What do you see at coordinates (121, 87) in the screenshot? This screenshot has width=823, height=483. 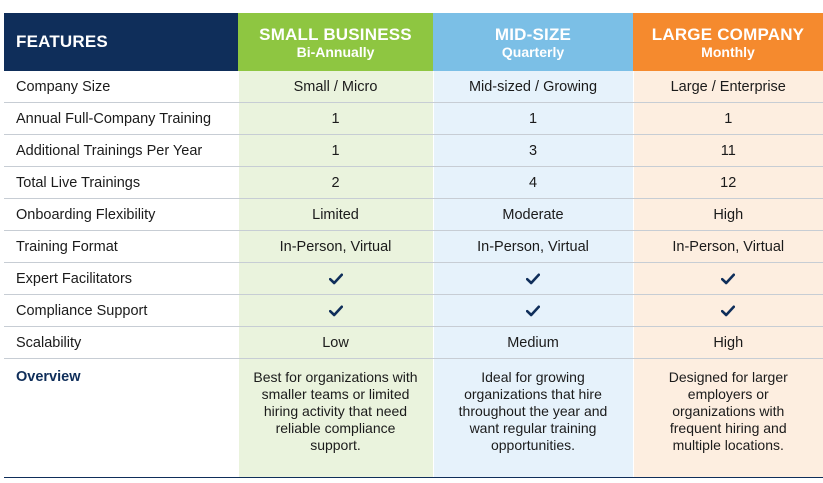 I see `row-label: Company Size` at bounding box center [121, 87].